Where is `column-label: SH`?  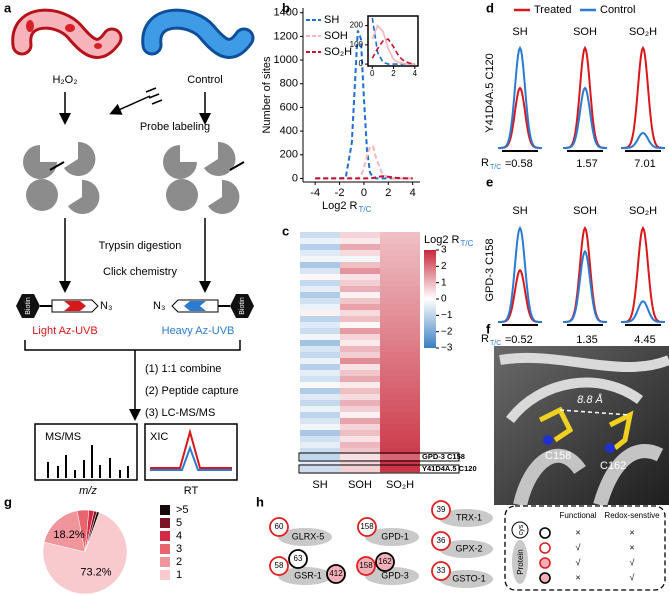 column-label: SH is located at coordinates (519, 211).